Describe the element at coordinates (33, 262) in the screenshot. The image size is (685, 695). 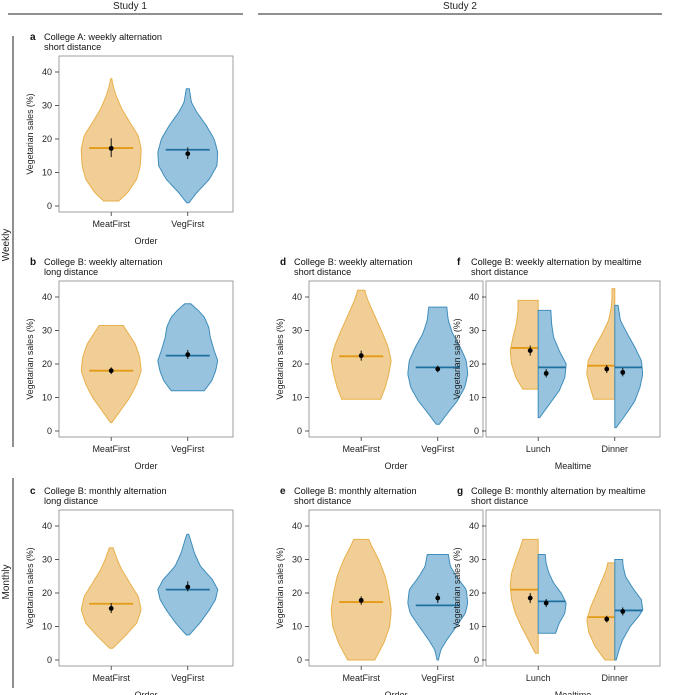
I see `panel-letter: b` at that location.